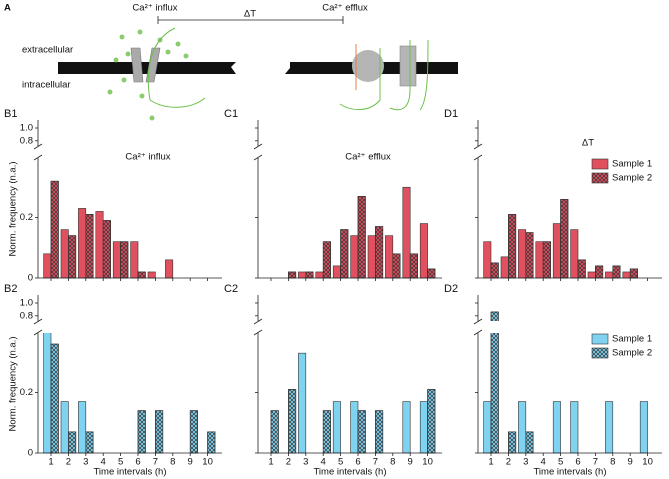 The image size is (669, 479). Describe the element at coordinates (569, 199) in the screenshot. I see `axes` at that location.